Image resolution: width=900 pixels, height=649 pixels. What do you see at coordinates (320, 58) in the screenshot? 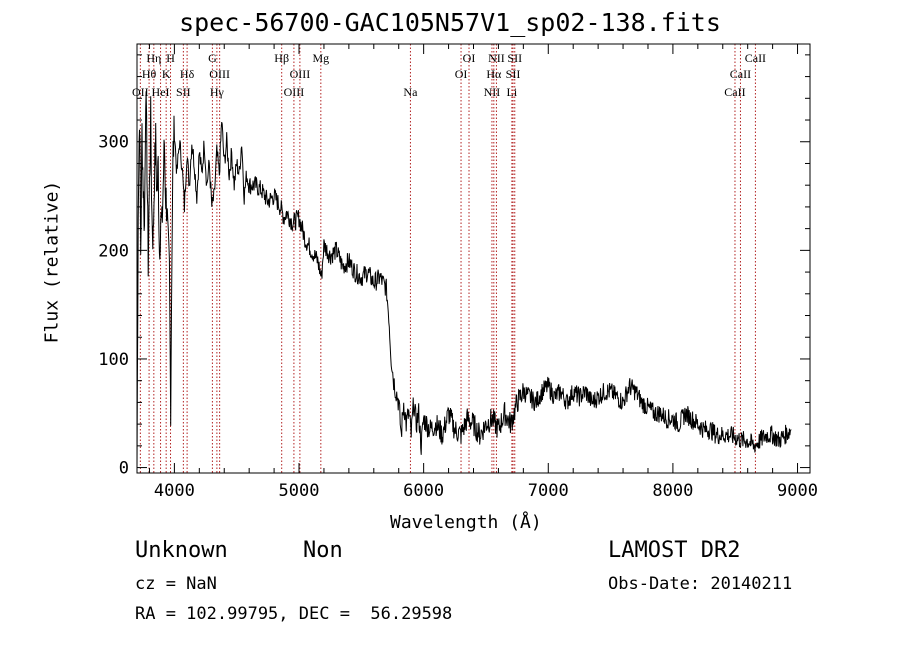
I see `line-label: Mg` at bounding box center [320, 58].